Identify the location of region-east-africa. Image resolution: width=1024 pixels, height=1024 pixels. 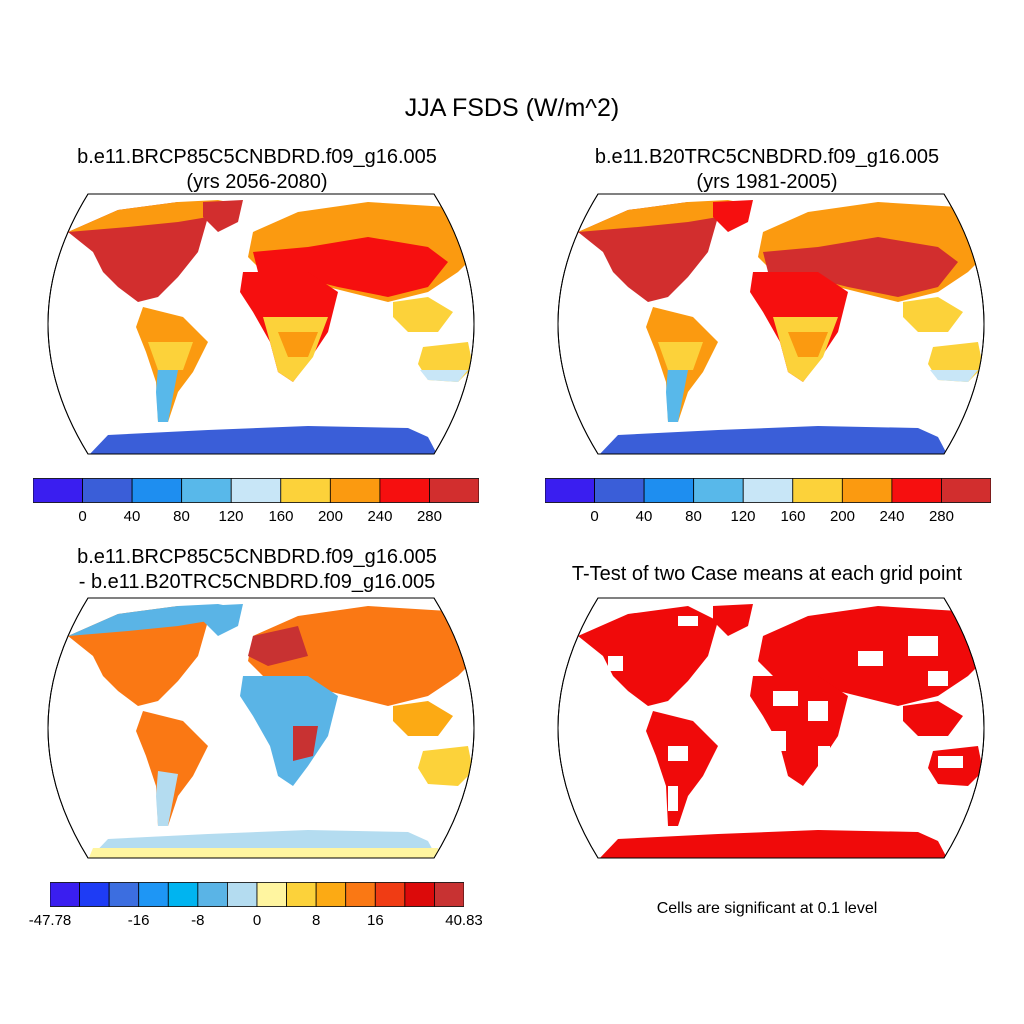
(305, 743).